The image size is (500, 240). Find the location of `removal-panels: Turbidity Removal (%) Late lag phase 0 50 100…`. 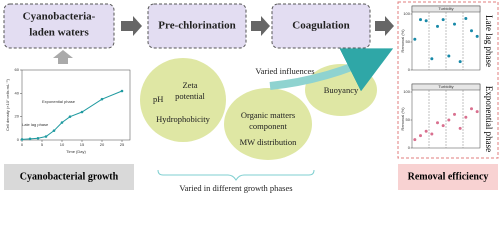

removal-panels: Turbidity Removal (%) Late lag phase 0 50 100… is located at coordinates (447, 78).